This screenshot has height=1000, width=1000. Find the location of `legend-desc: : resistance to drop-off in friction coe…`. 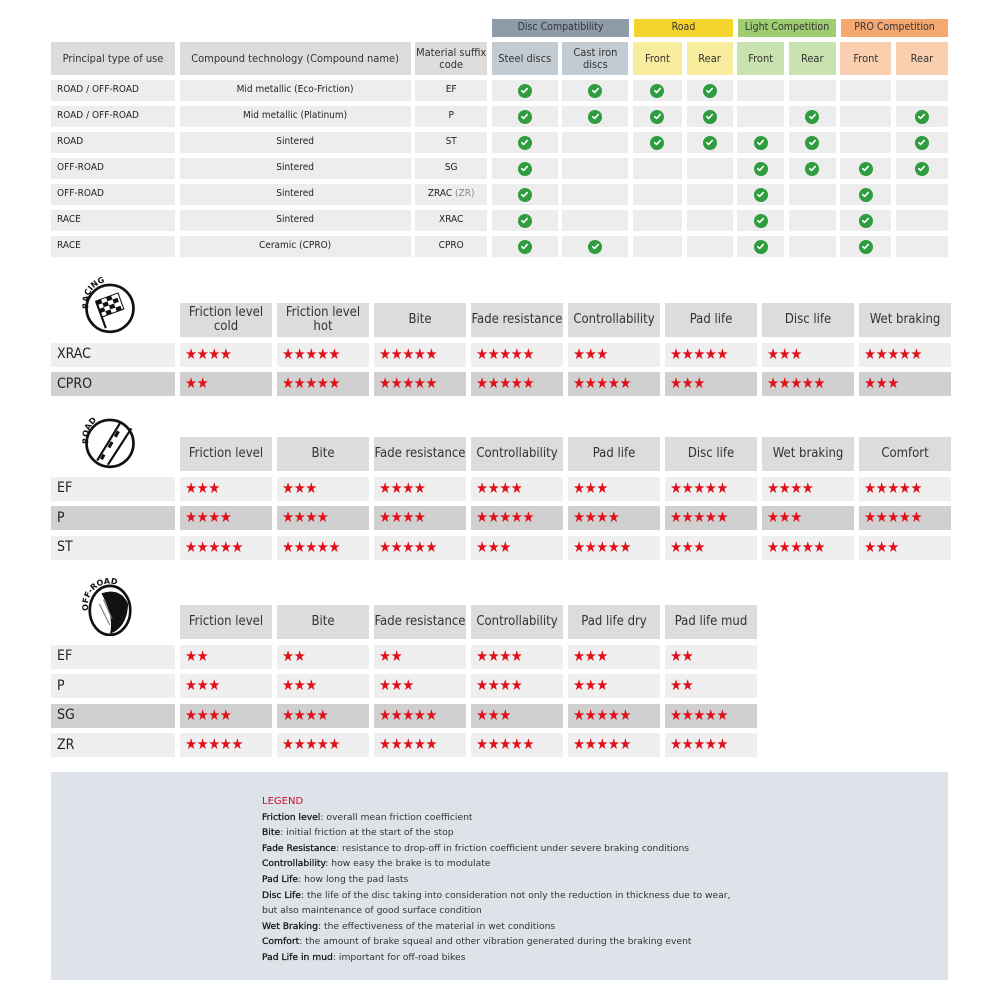

legend-desc: : resistance to drop-off in friction coe… is located at coordinates (512, 848).